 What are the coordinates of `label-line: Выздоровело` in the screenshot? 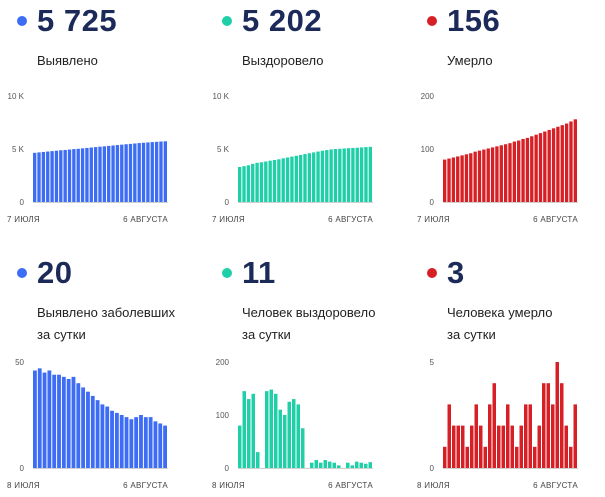 It's located at (283, 60).